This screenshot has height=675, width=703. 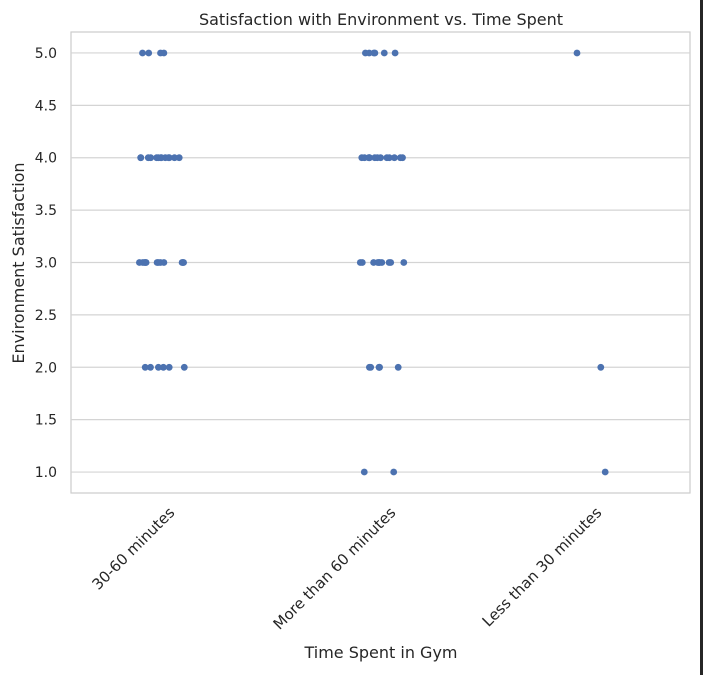 I want to click on y-tick-label: 3.5, so click(x=46, y=211).